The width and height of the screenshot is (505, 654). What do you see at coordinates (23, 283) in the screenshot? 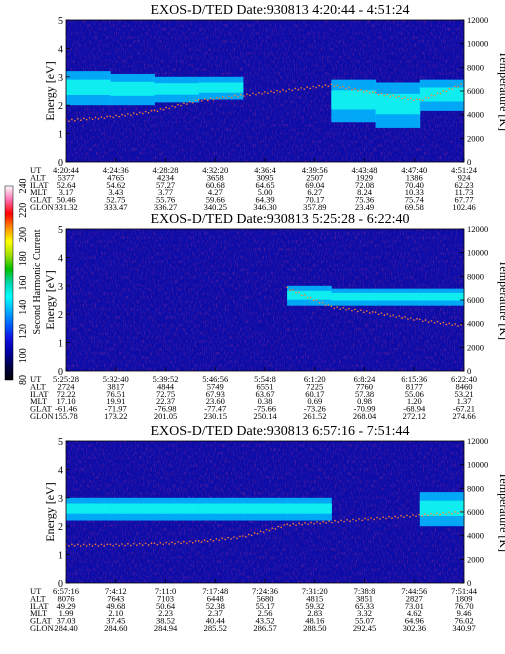
I see `colorbar-tick-label: 160` at bounding box center [23, 283].